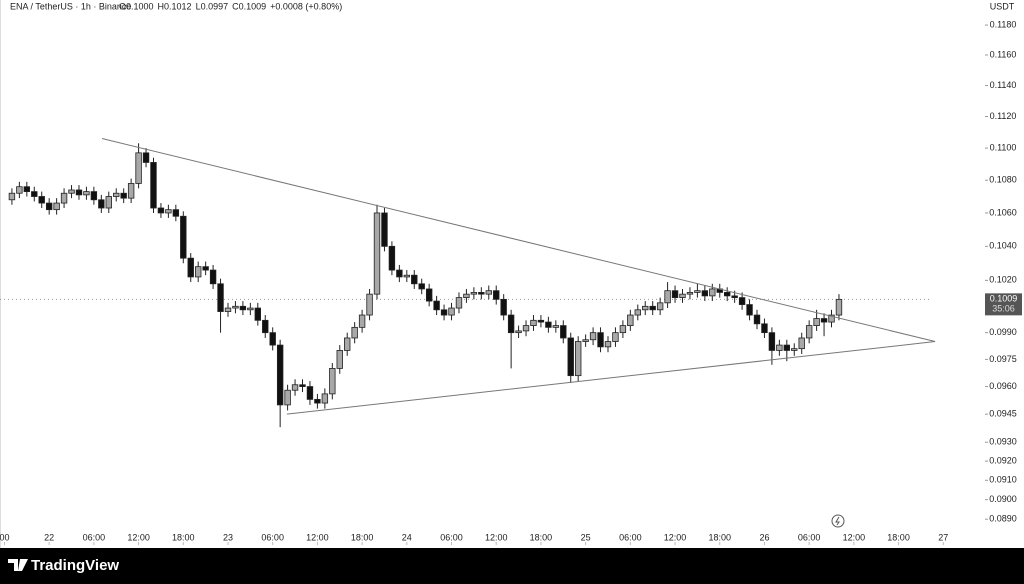 This screenshot has height=584, width=1024. I want to click on ohlc-value: L0.0997, so click(212, 6).